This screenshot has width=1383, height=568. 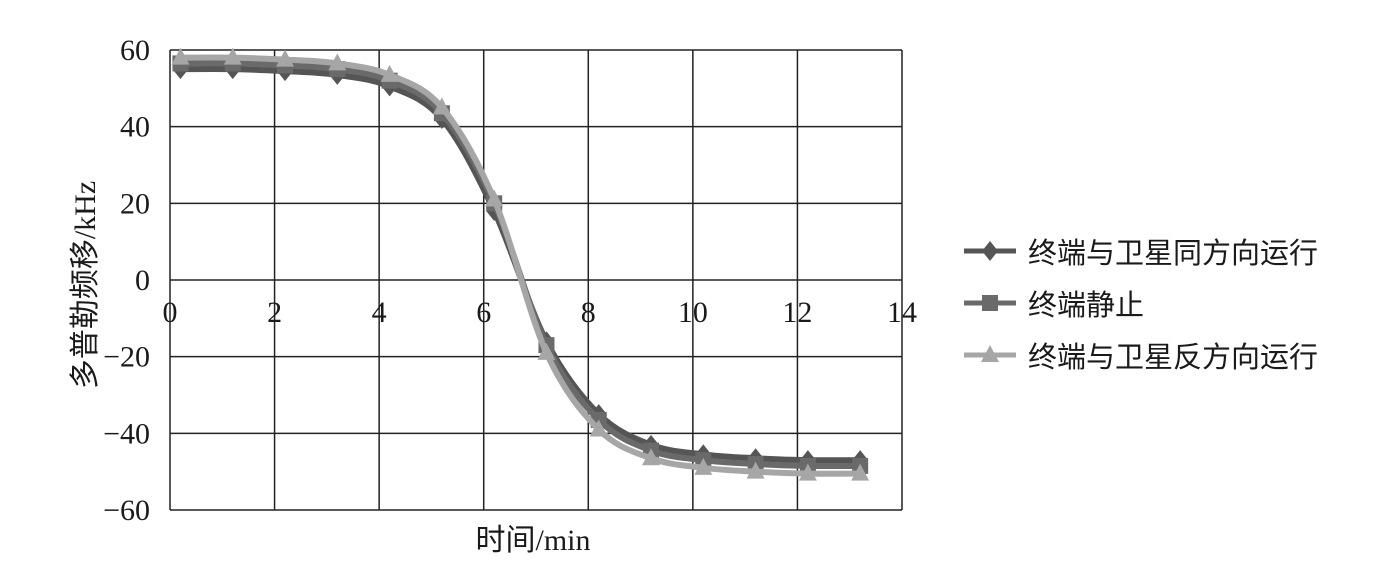 I want to click on x-tick-label: 10, so click(x=693, y=312).